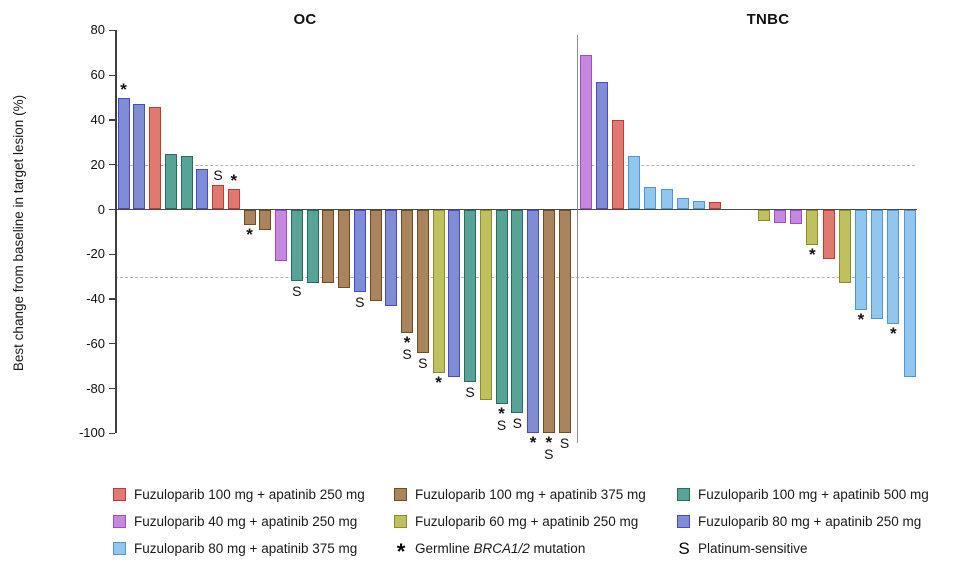  What do you see at coordinates (119, 521) in the screenshot?
I see `legend-swatch-purple40` at bounding box center [119, 521].